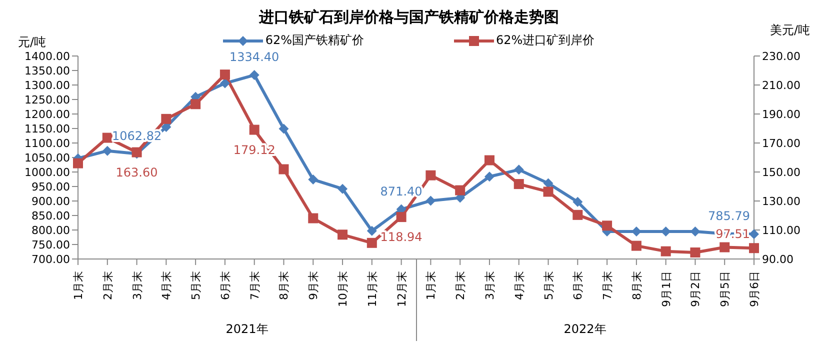 This screenshot has height=349, width=818. Describe the element at coordinates (47, 114) in the screenshot. I see `y-tick-label: 1200.00` at that location.